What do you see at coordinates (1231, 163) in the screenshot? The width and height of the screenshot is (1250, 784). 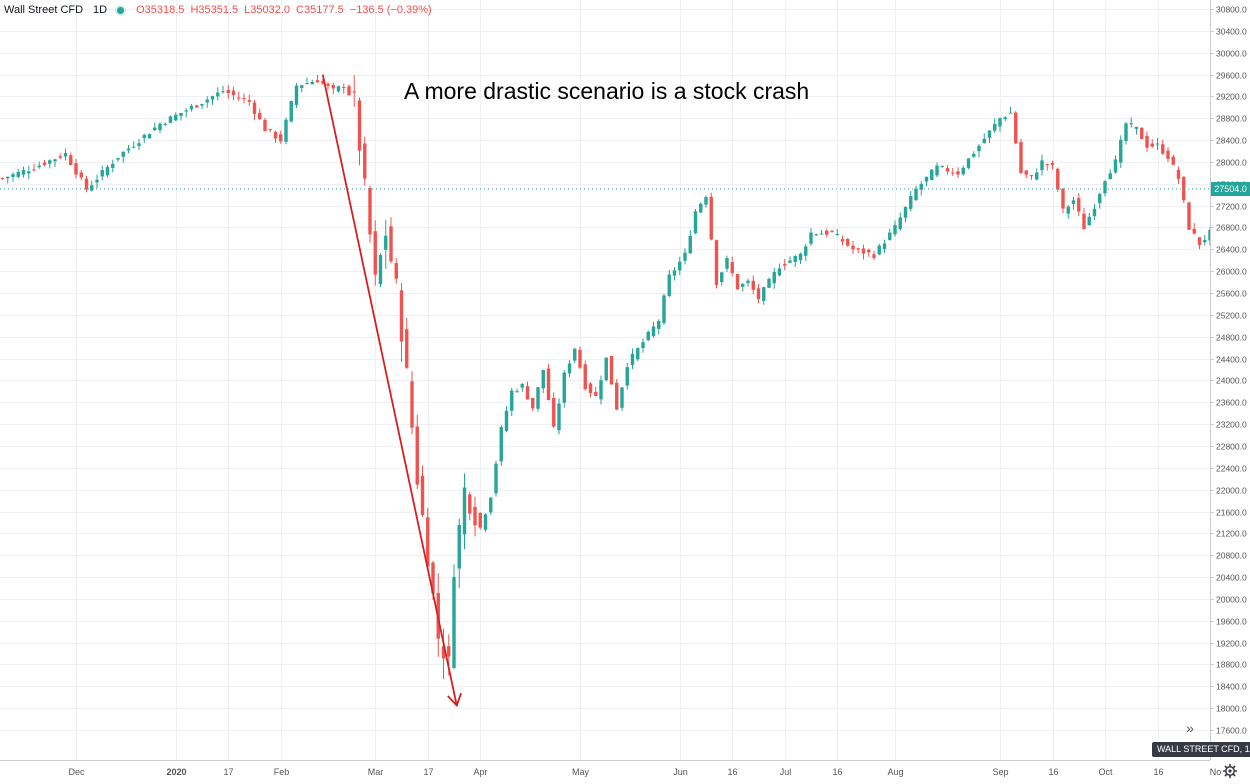 I see `price-tick-label: 28000.0` at bounding box center [1231, 163].